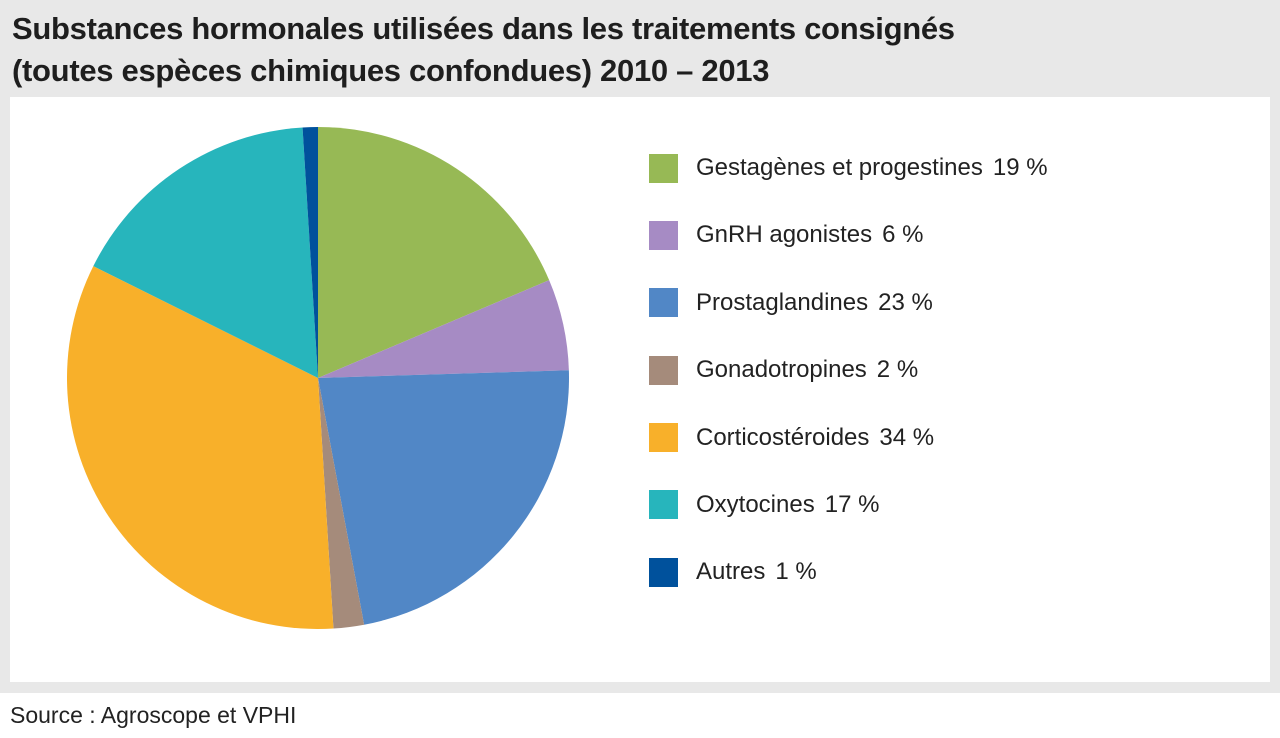 The height and width of the screenshot is (738, 1280). I want to click on legend-label: Oxytocines, so click(755, 504).